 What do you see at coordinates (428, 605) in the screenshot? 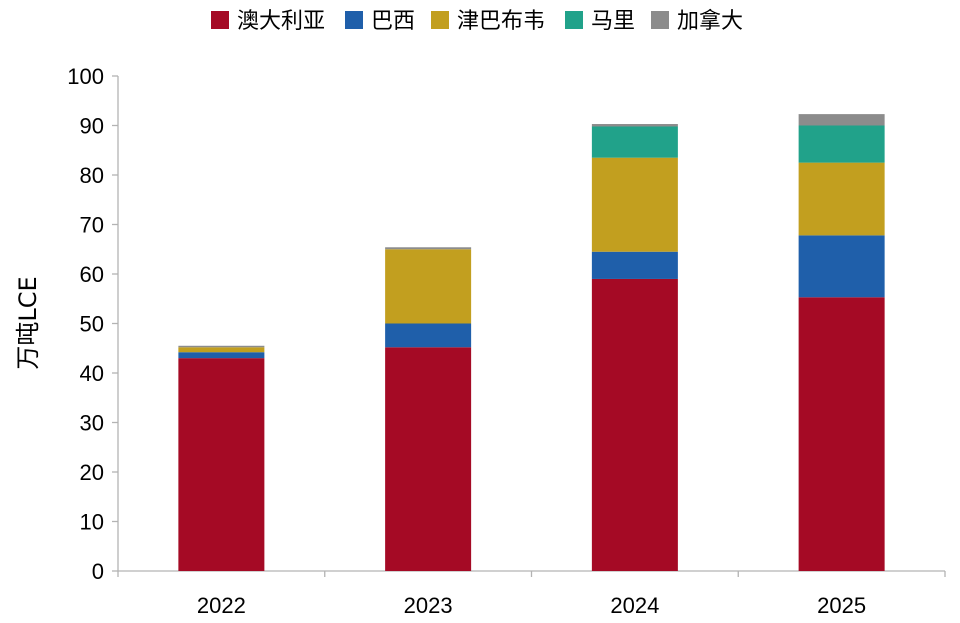
I see `x-tick-label: 2023` at bounding box center [428, 605].